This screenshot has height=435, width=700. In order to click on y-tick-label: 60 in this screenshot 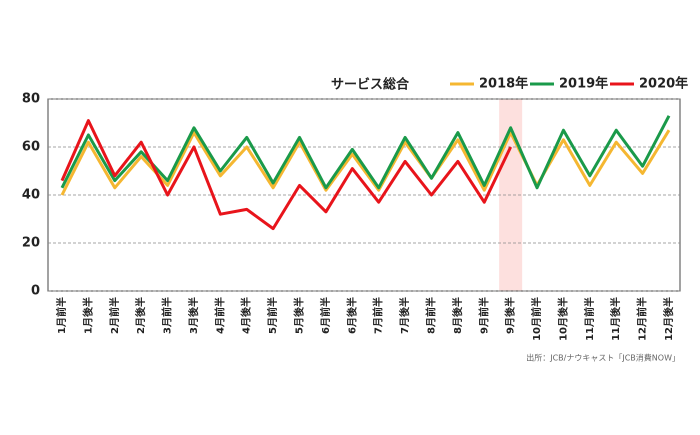, I will do `click(31, 147)`.